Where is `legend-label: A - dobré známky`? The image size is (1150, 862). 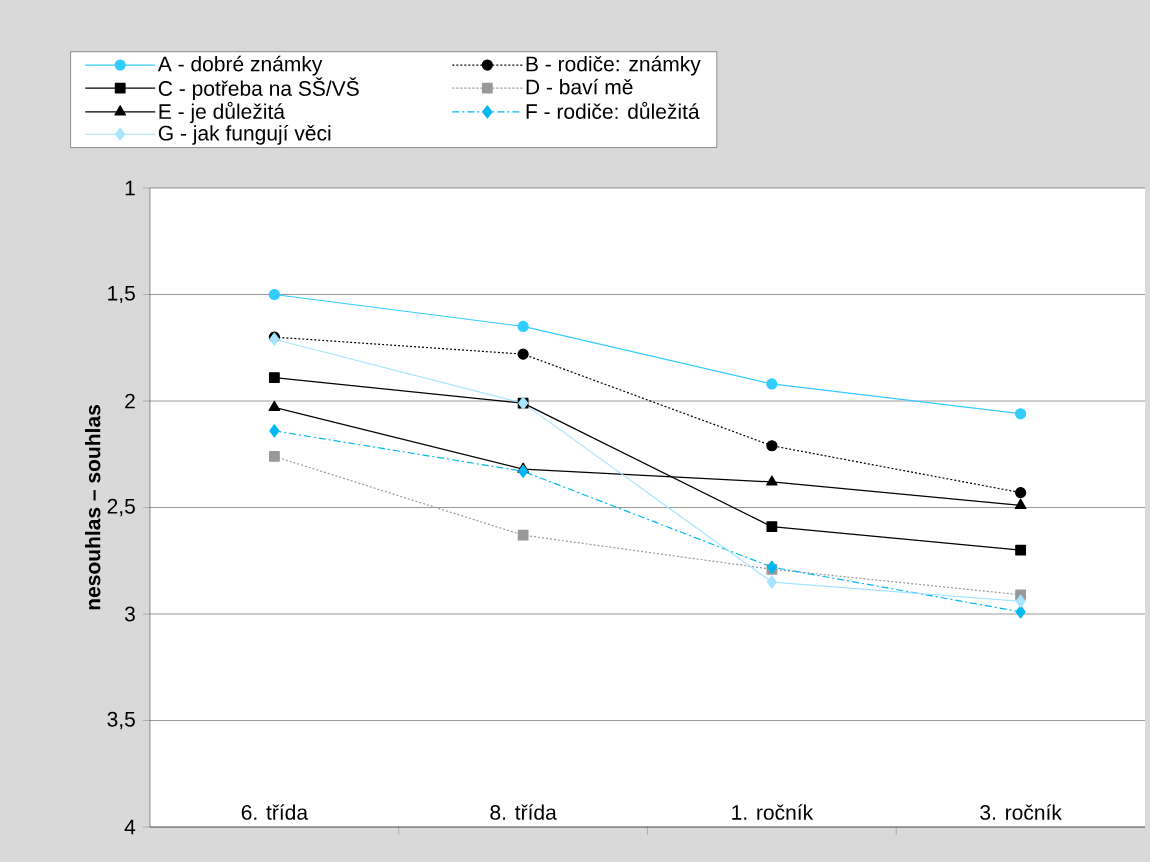 legend-label: A - dobré známky is located at coordinates (240, 65).